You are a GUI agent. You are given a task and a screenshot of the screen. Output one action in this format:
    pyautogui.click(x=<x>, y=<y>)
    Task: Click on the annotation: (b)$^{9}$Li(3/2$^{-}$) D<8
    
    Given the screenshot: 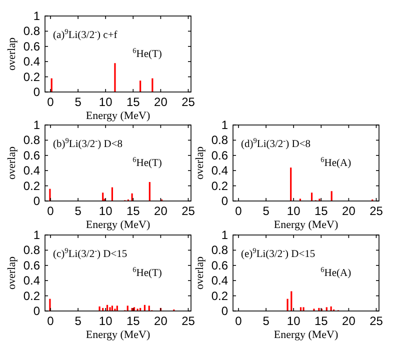 What is the action you would take?
    pyautogui.click(x=88, y=142)
    